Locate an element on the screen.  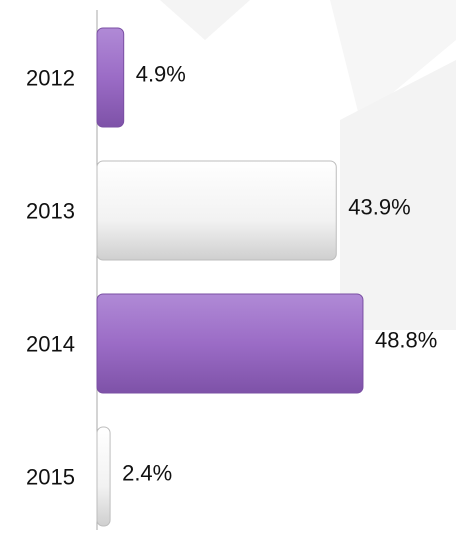
y-tick-label: 2015 is located at coordinates (50, 476).